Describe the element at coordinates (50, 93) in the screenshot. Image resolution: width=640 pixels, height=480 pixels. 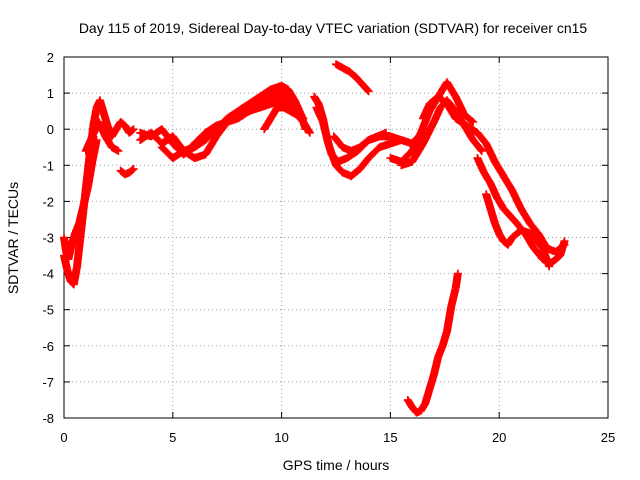
I see `y-tick-label: 1` at that location.